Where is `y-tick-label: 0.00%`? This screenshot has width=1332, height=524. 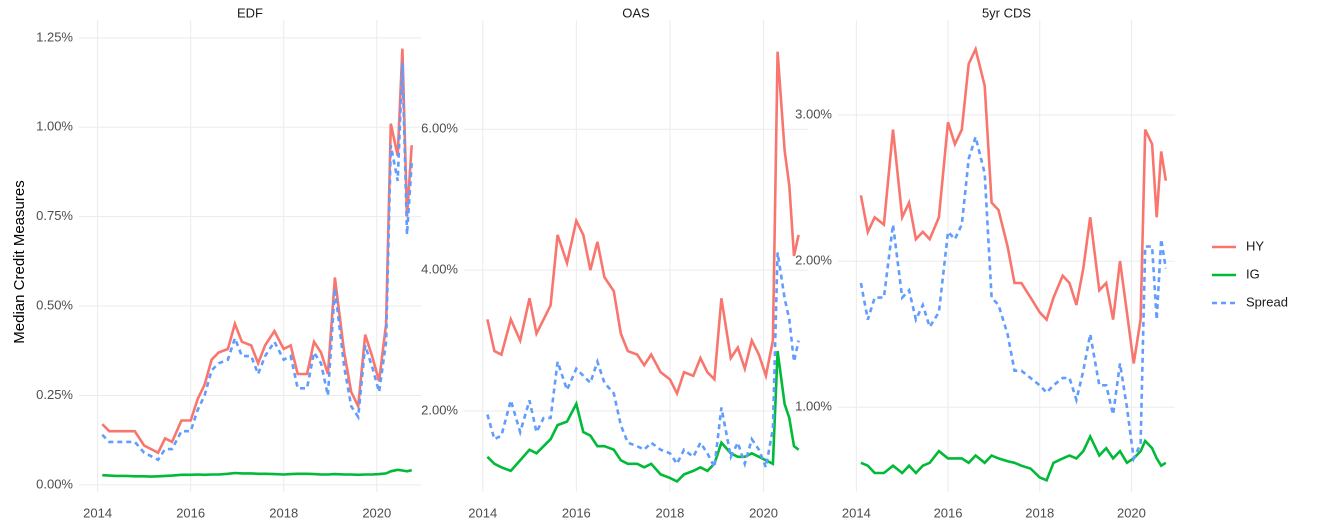 y-tick-label: 0.00% is located at coordinates (54, 483).